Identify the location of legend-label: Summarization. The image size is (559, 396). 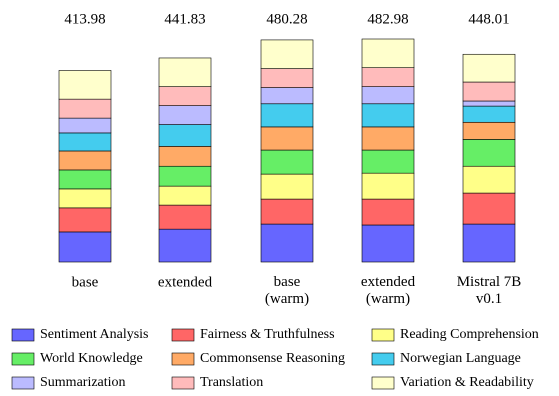
(83, 382).